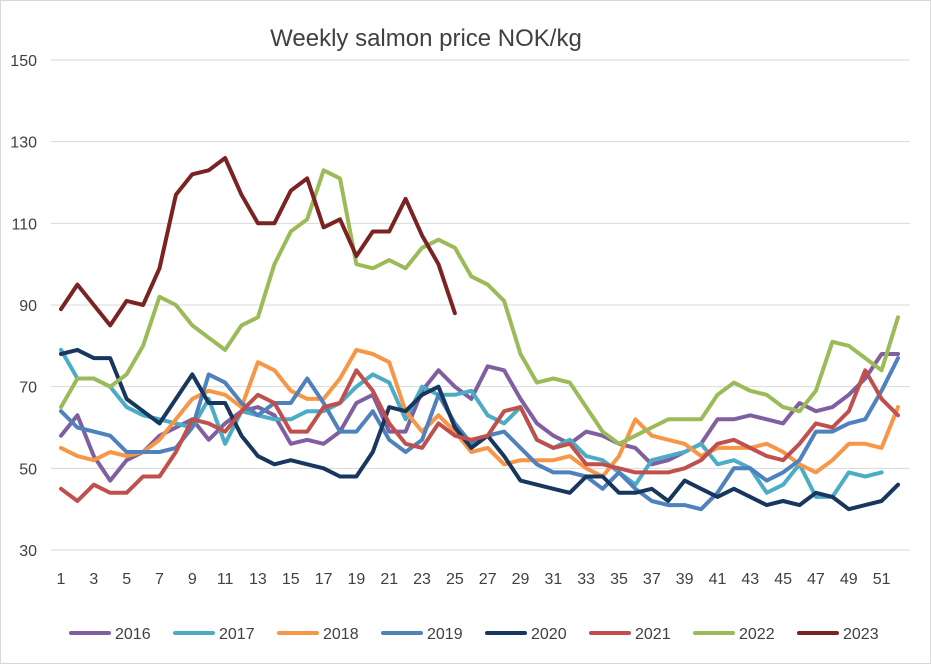 The image size is (931, 664). Describe the element at coordinates (849, 579) in the screenshot. I see `x-tick-label: 49` at that location.